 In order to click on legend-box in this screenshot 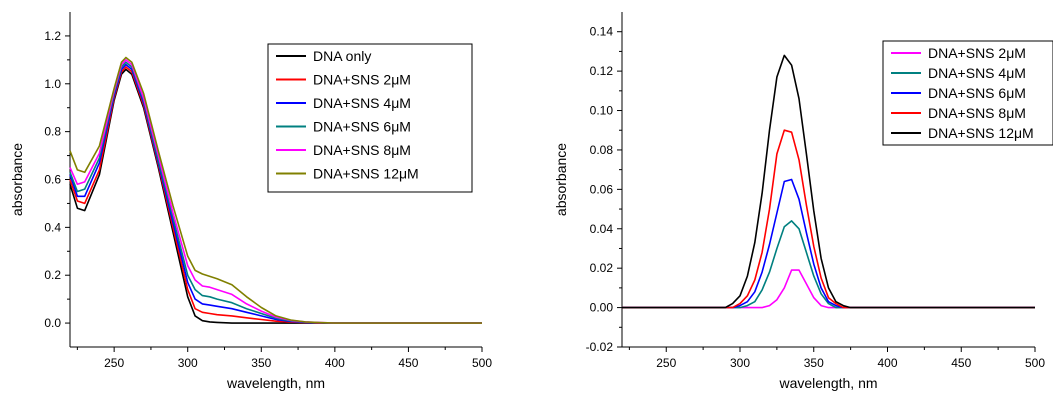, I will do `click(370, 118)`.